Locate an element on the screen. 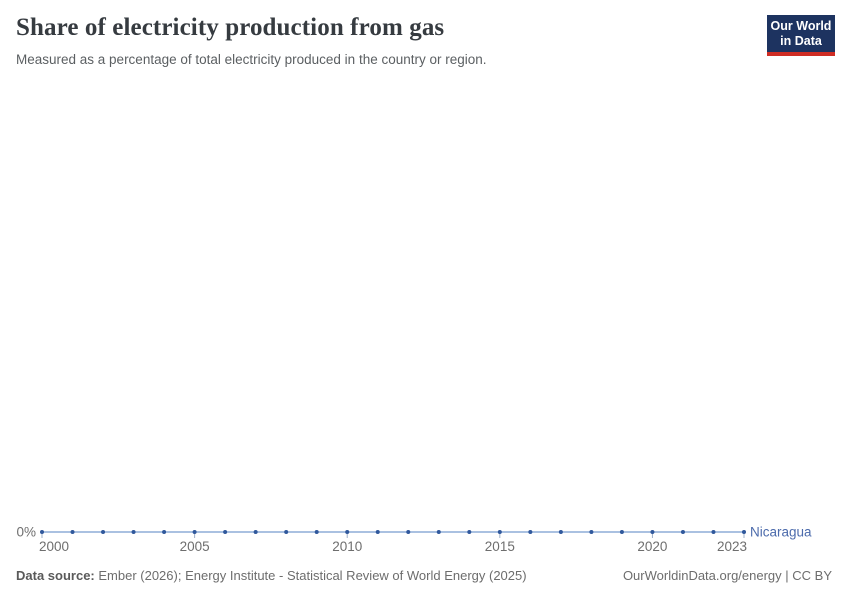  series-label: Nicaragua is located at coordinates (781, 532).